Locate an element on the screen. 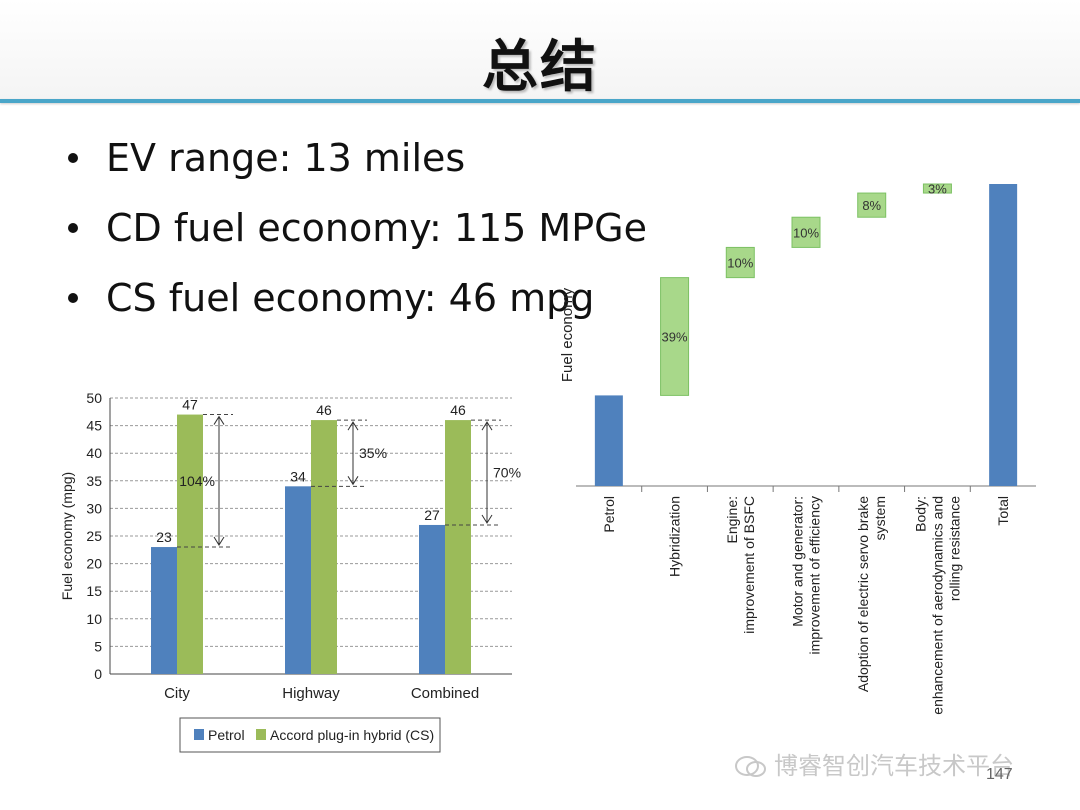 The height and width of the screenshot is (810, 1080). y-tick-label: 0 is located at coordinates (98, 674).